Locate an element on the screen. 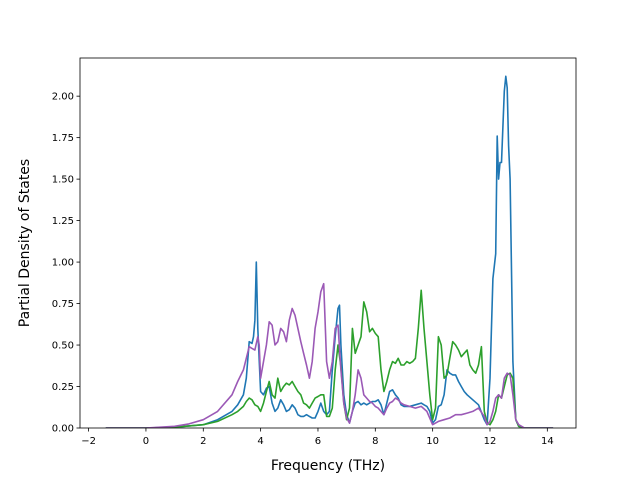 The width and height of the screenshot is (640, 480). x-tick-label: −2 is located at coordinates (88, 441).